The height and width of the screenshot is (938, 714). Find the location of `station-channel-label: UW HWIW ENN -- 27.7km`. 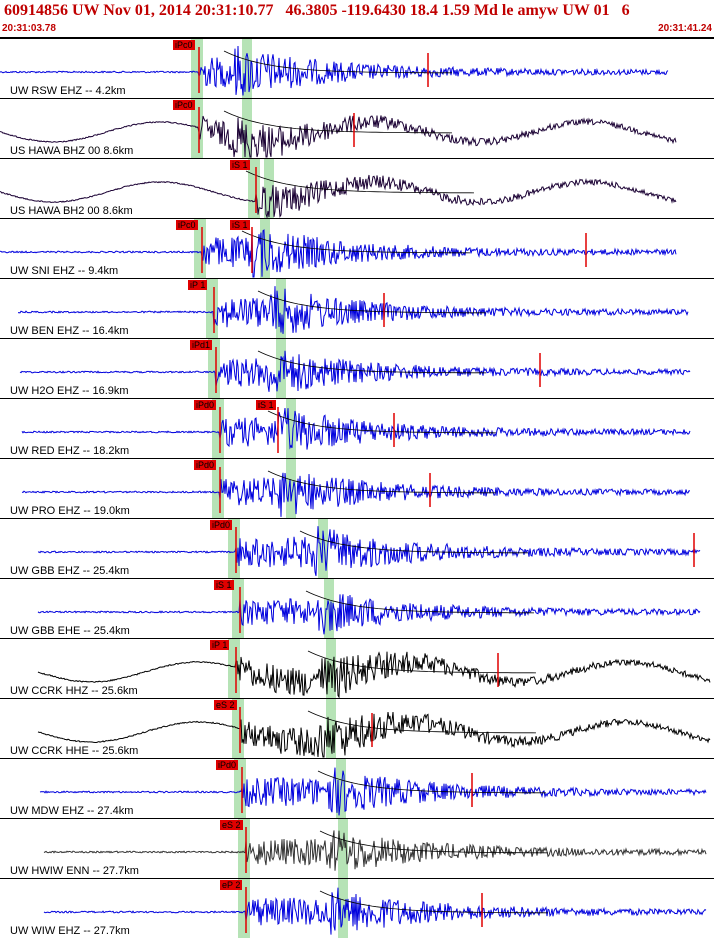

station-channel-label: UW HWIW ENN -- 27.7km is located at coordinates (74, 871).